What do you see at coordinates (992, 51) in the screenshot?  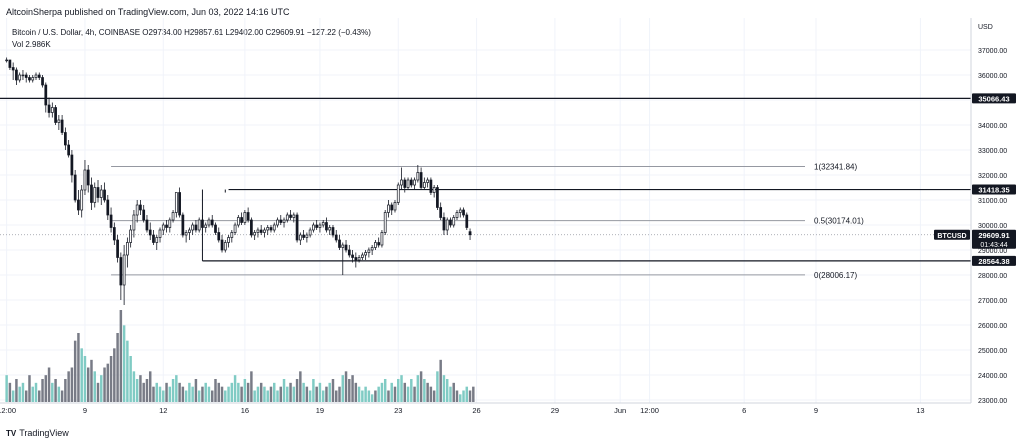 I see `y-tick-label: 37000.00` at bounding box center [992, 51].